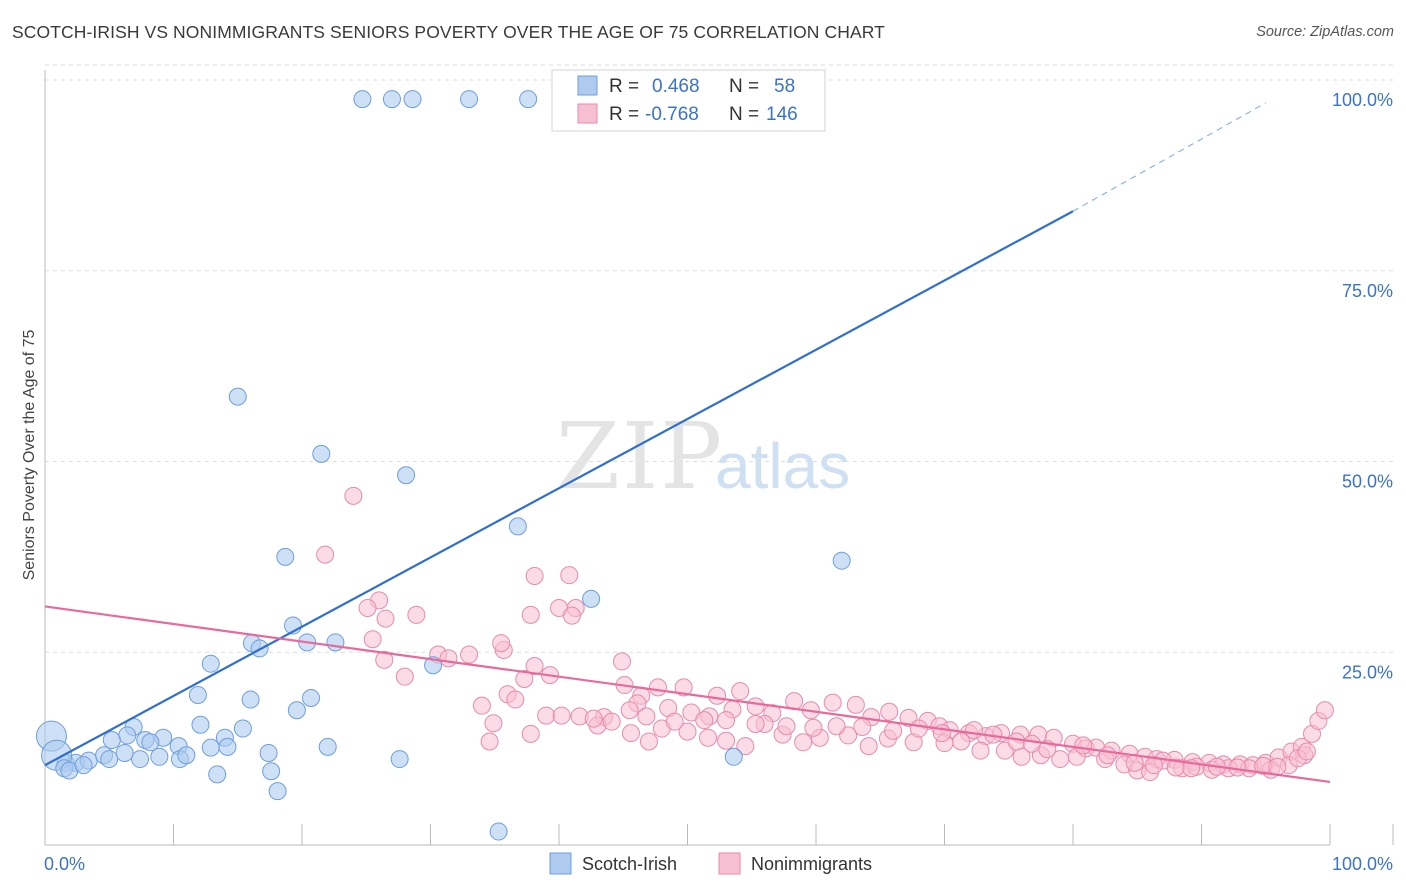 This screenshot has height=892, width=1406. I want to click on y-tick-label: 50.0%, so click(1367, 482).